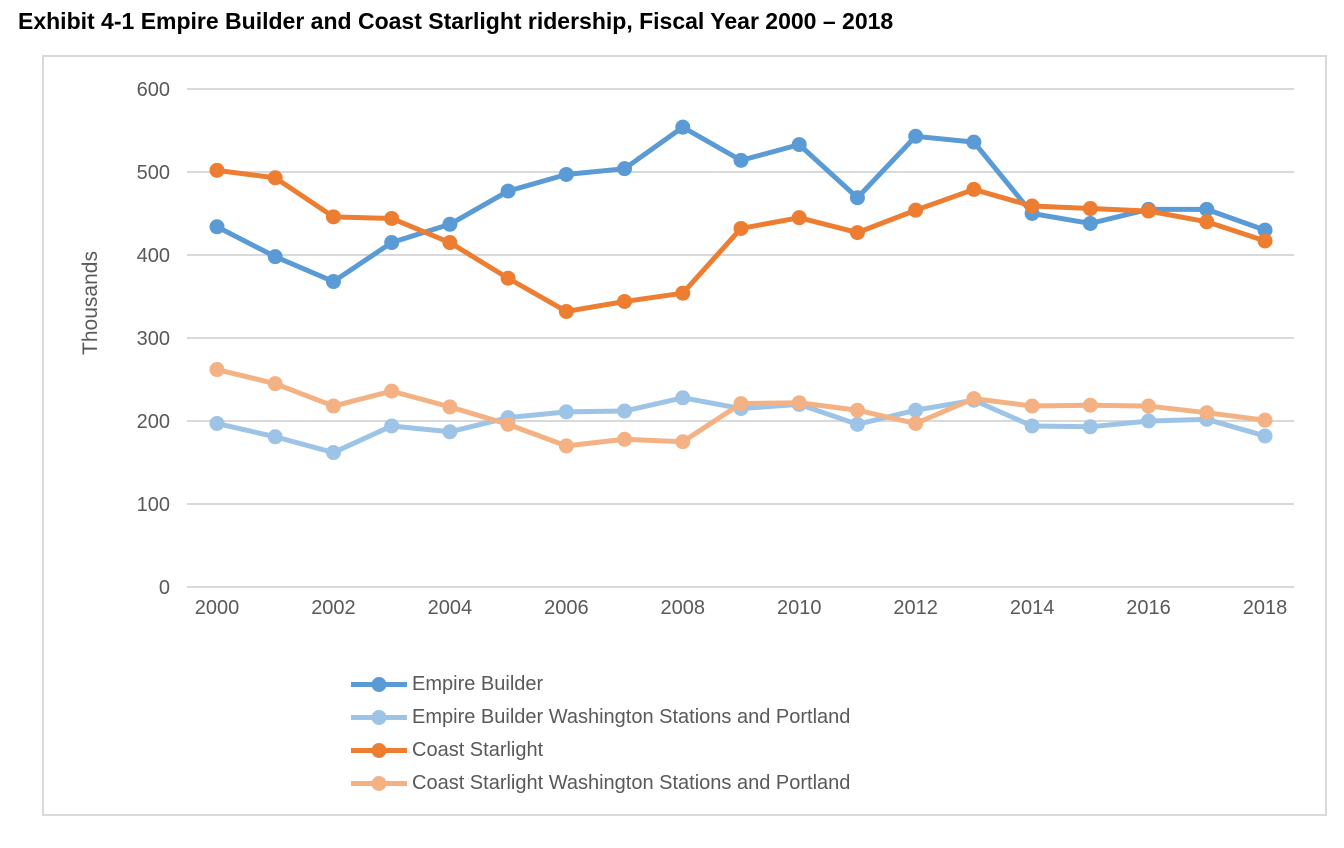 This screenshot has height=848, width=1344. What do you see at coordinates (217, 423) in the screenshot?
I see `data-point-empire-builder-washington-stations-and-portland-2000` at bounding box center [217, 423].